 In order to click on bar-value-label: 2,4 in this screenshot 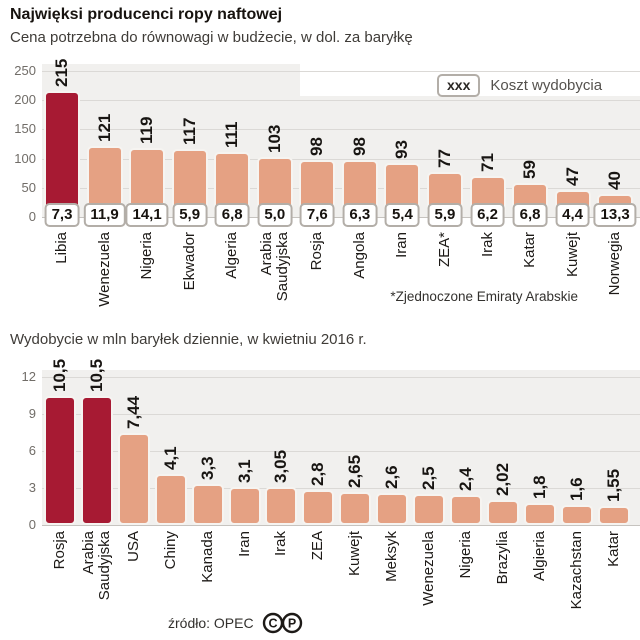, I will do `click(465, 479)`.